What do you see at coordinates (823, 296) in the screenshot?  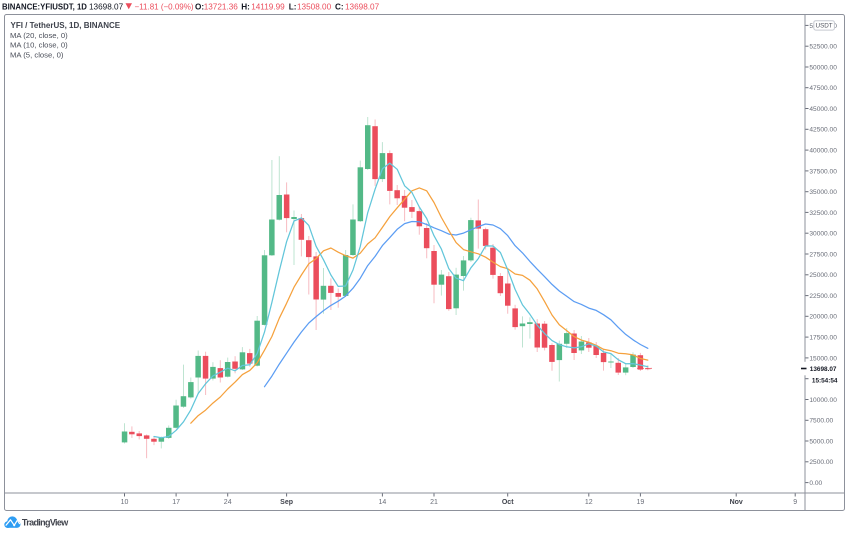 I see `svg-text: 22500.00` at bounding box center [823, 296].